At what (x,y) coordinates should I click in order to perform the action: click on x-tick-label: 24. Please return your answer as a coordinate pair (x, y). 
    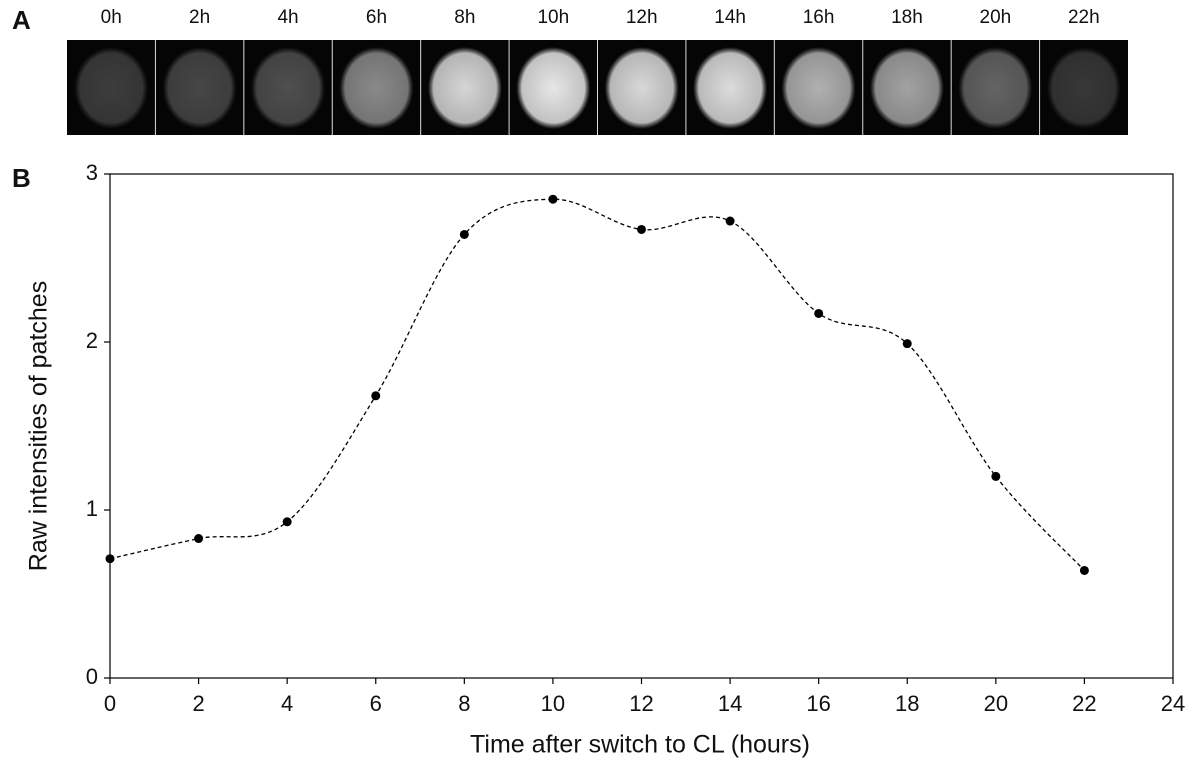
    Looking at the image, I should click on (1173, 703).